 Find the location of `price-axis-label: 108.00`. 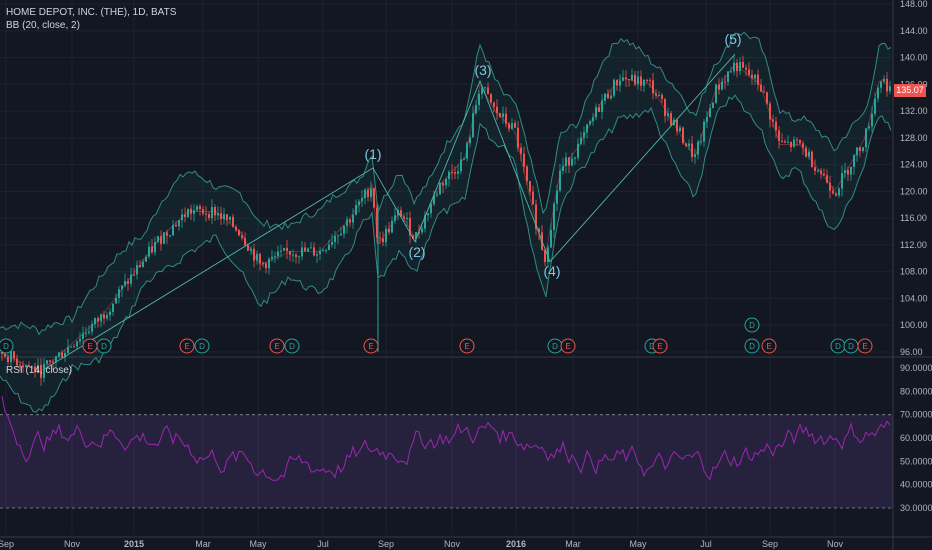

price-axis-label: 108.00 is located at coordinates (914, 272).